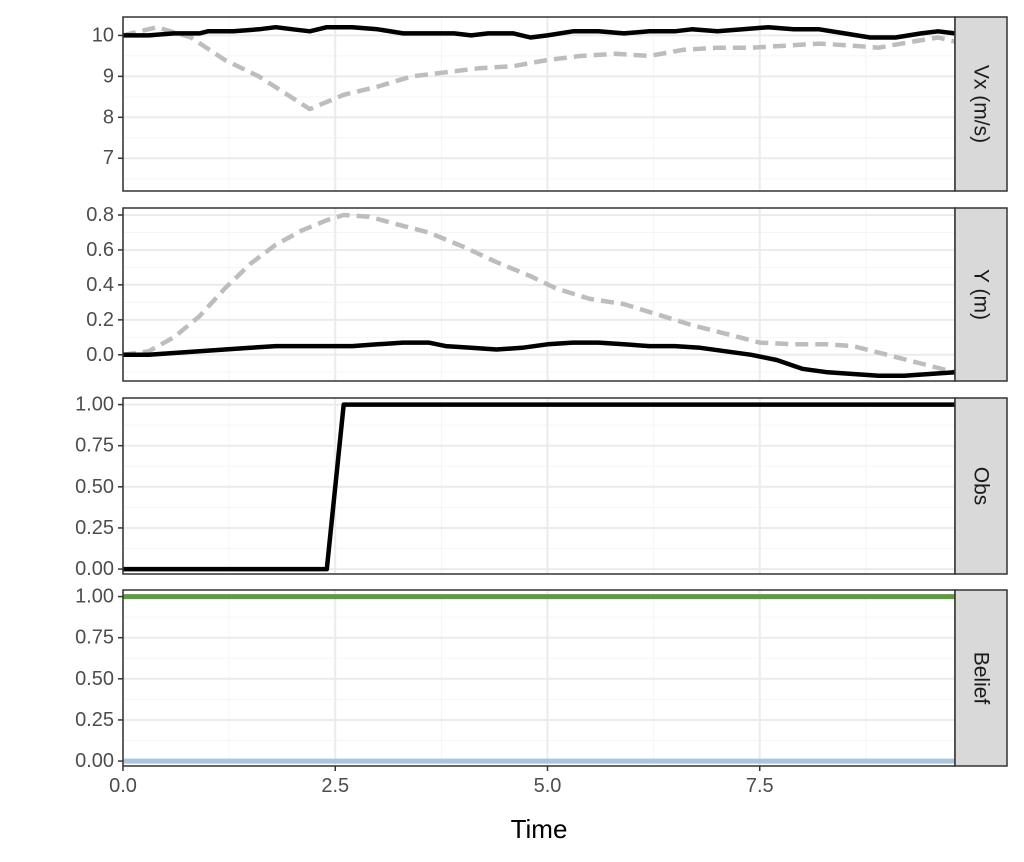 This screenshot has width=1024, height=862. Describe the element at coordinates (335, 786) in the screenshot. I see `x-tick-label: 2.5` at that location.